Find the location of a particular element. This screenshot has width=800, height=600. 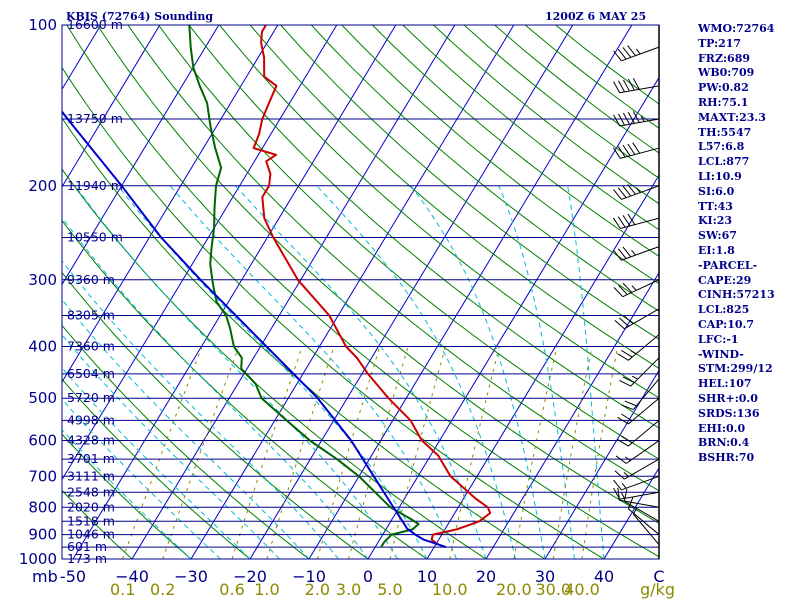

index-item: TT:43 is located at coordinates (715, 206).